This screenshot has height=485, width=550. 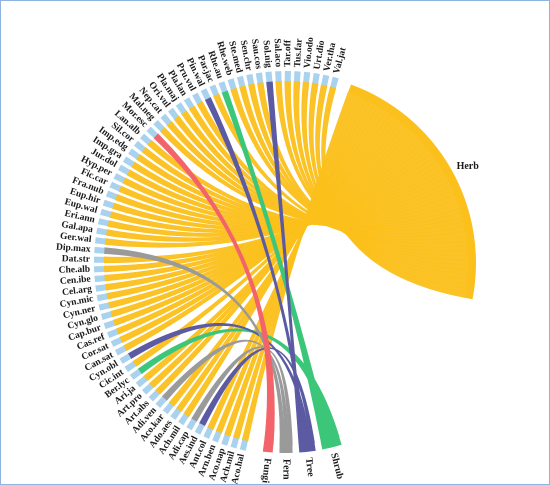 What do you see at coordinates (119, 178) in the screenshot?
I see `species-arc-Hyp.per` at bounding box center [119, 178].